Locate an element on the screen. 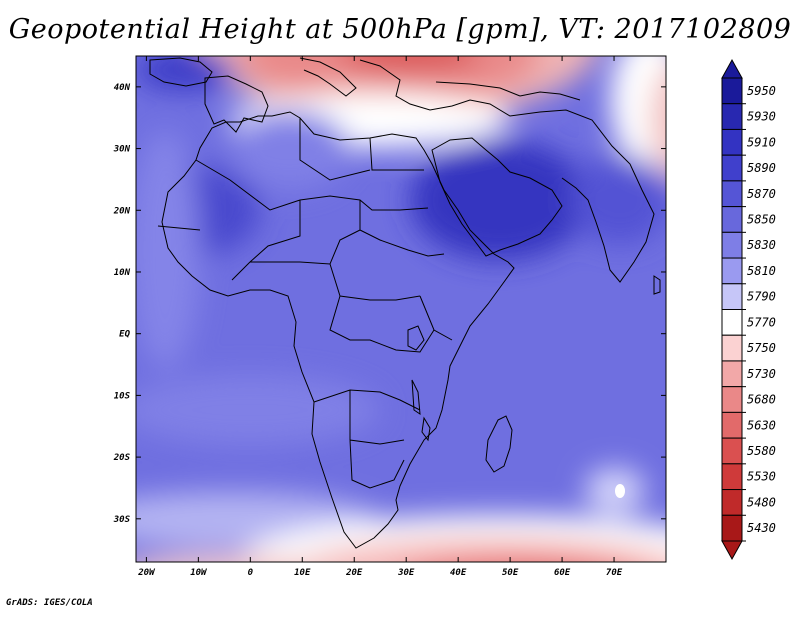  colorbar-label: 5630 is located at coordinates (761, 425).